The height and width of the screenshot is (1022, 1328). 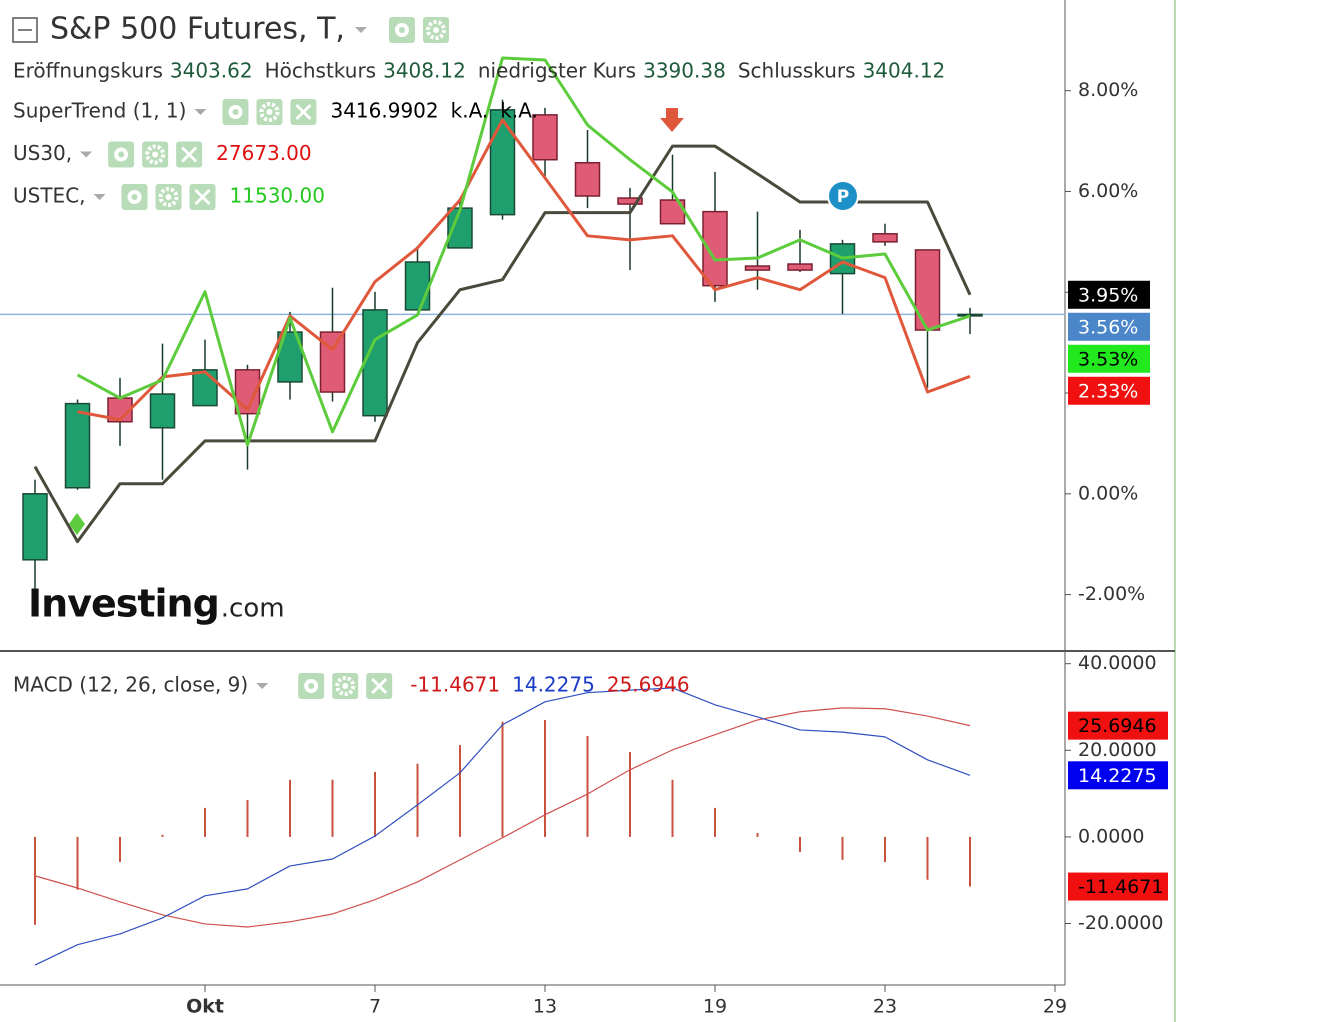 What do you see at coordinates (49, 196) in the screenshot?
I see `legend-name: USTEC,` at bounding box center [49, 196].